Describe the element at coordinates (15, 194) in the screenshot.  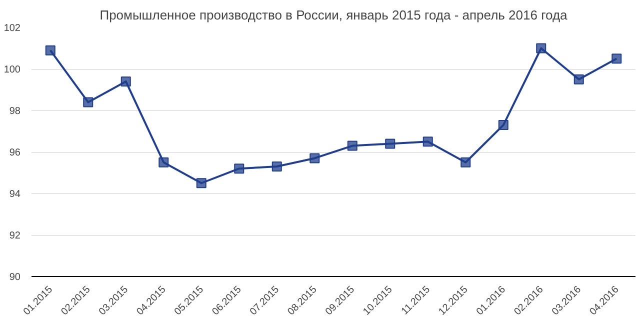
I see `y-tick-label: 94` at that location.